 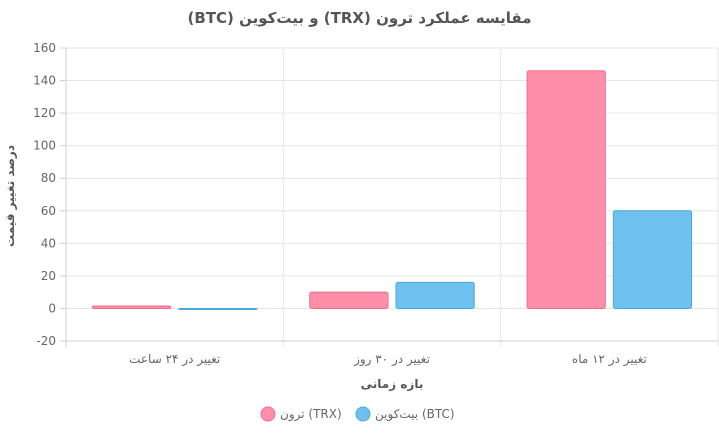 I want to click on y-tick-label: 60, so click(x=48, y=211).